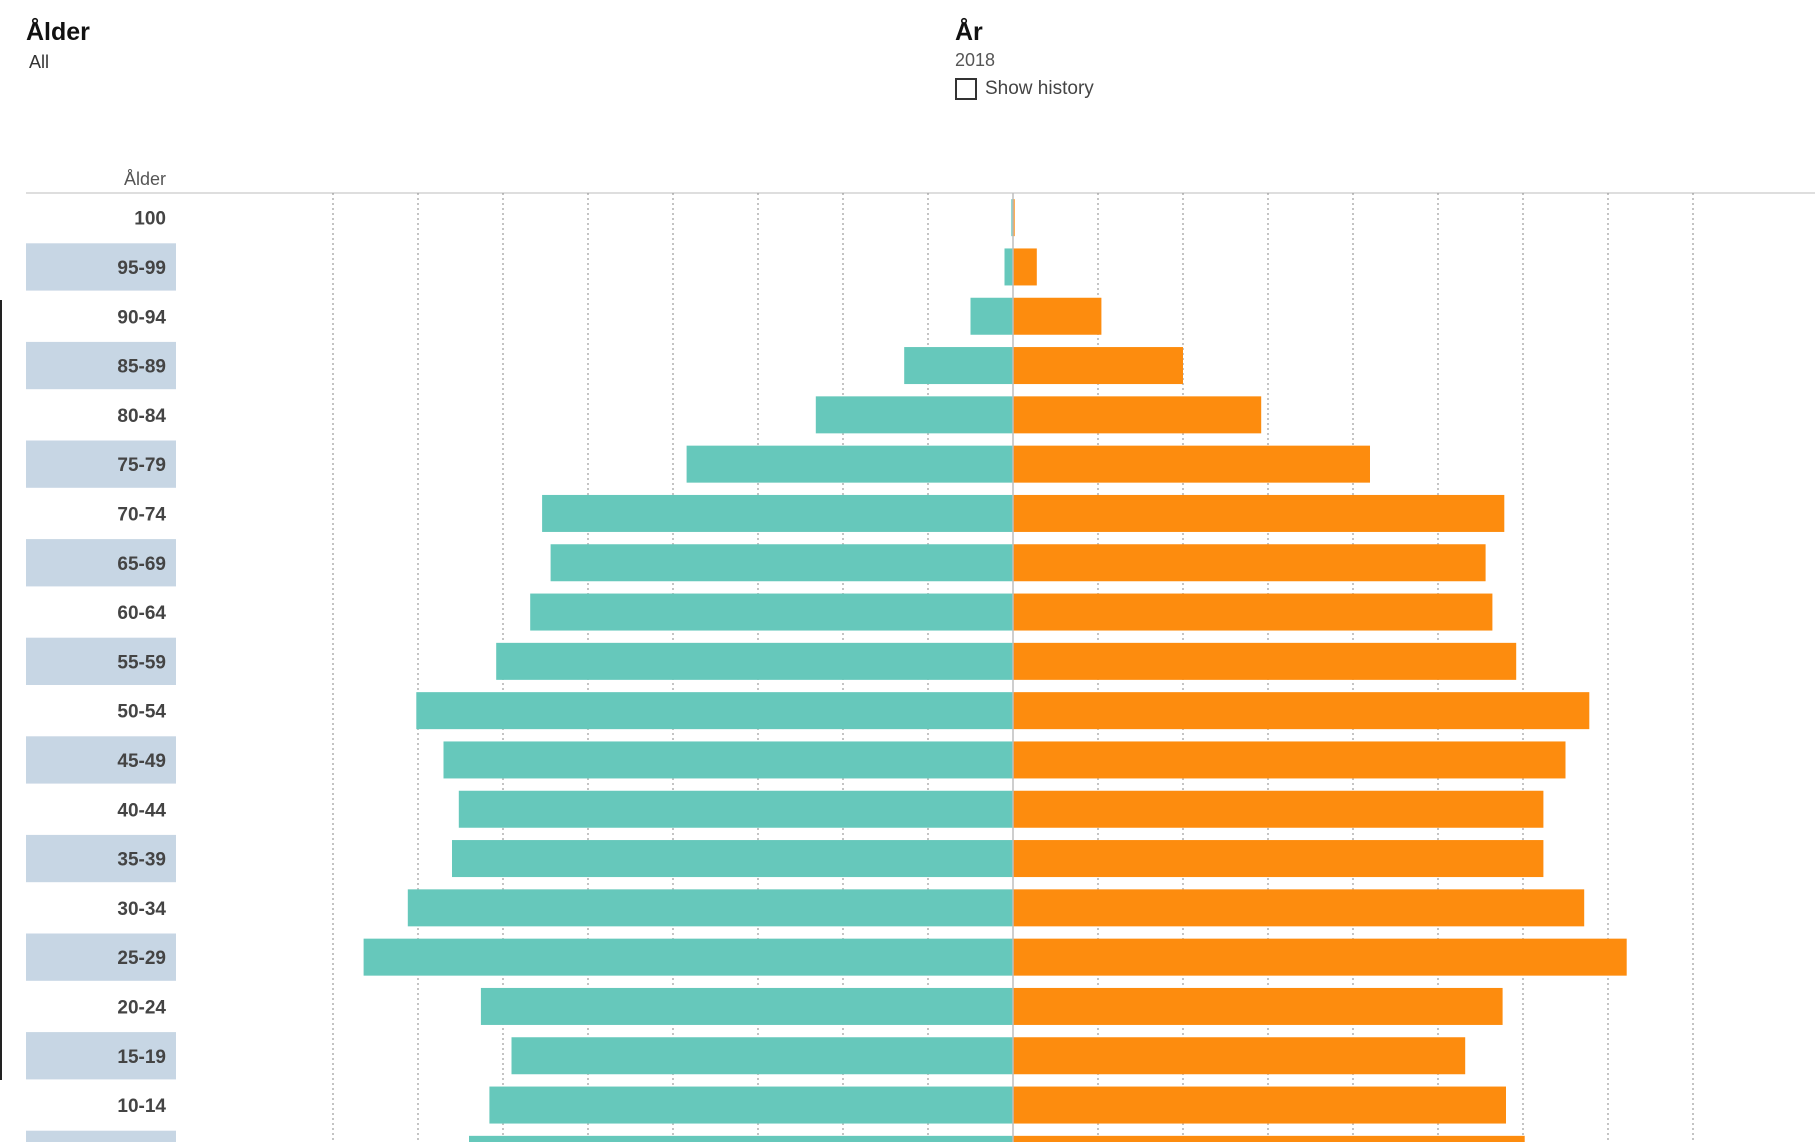  Describe the element at coordinates (141, 810) in the screenshot. I see `age-label: 40-44` at that location.